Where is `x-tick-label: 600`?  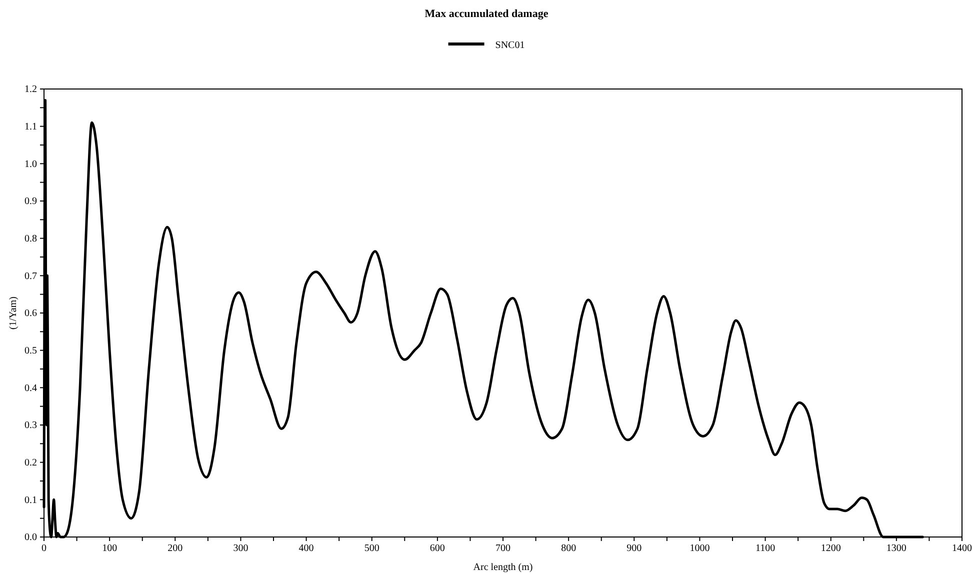
x-tick-label: 600 is located at coordinates (437, 548).